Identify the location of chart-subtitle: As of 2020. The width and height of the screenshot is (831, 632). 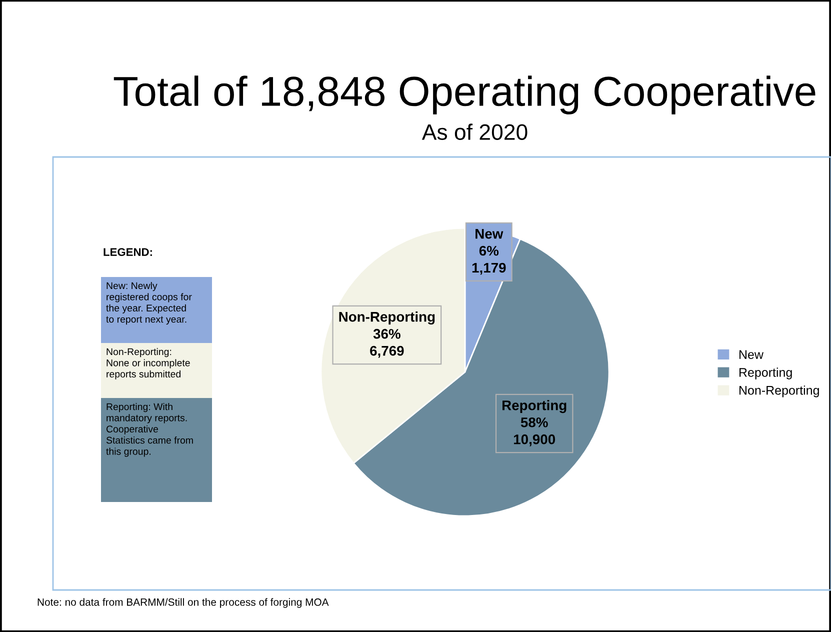
(475, 132).